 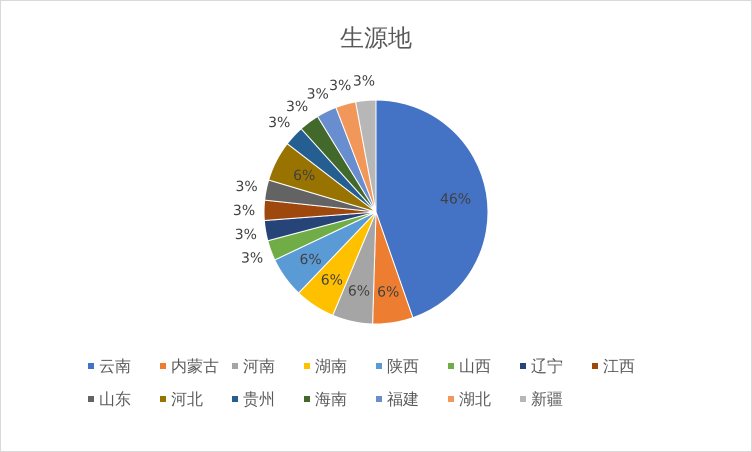 What do you see at coordinates (115, 399) in the screenshot?
I see `legend-label: 山东` at bounding box center [115, 399].